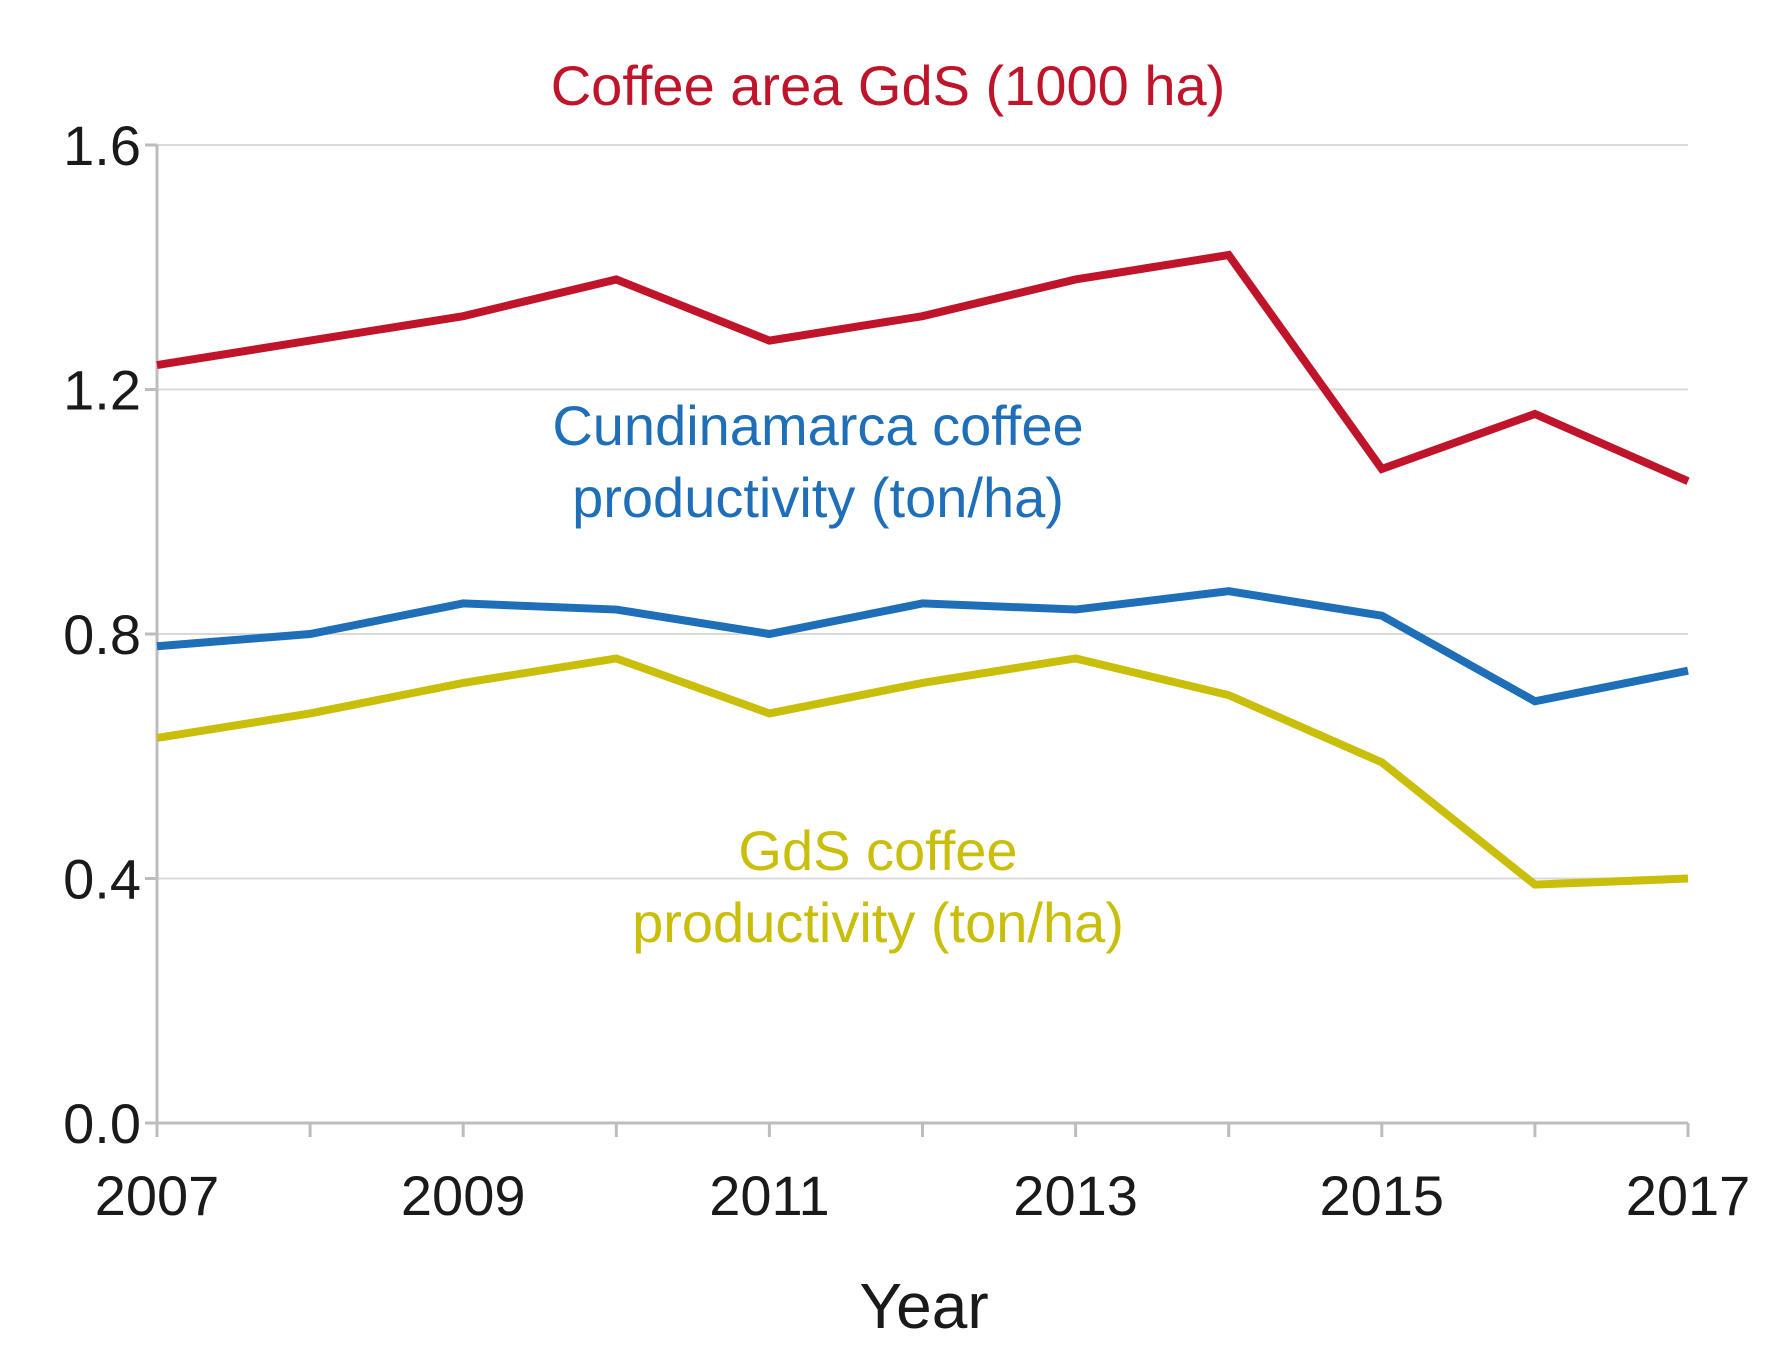 The height and width of the screenshot is (1350, 1787). What do you see at coordinates (922, 771) in the screenshot?
I see `series-line-gds-coffee-productivity-ton-ha` at bounding box center [922, 771].